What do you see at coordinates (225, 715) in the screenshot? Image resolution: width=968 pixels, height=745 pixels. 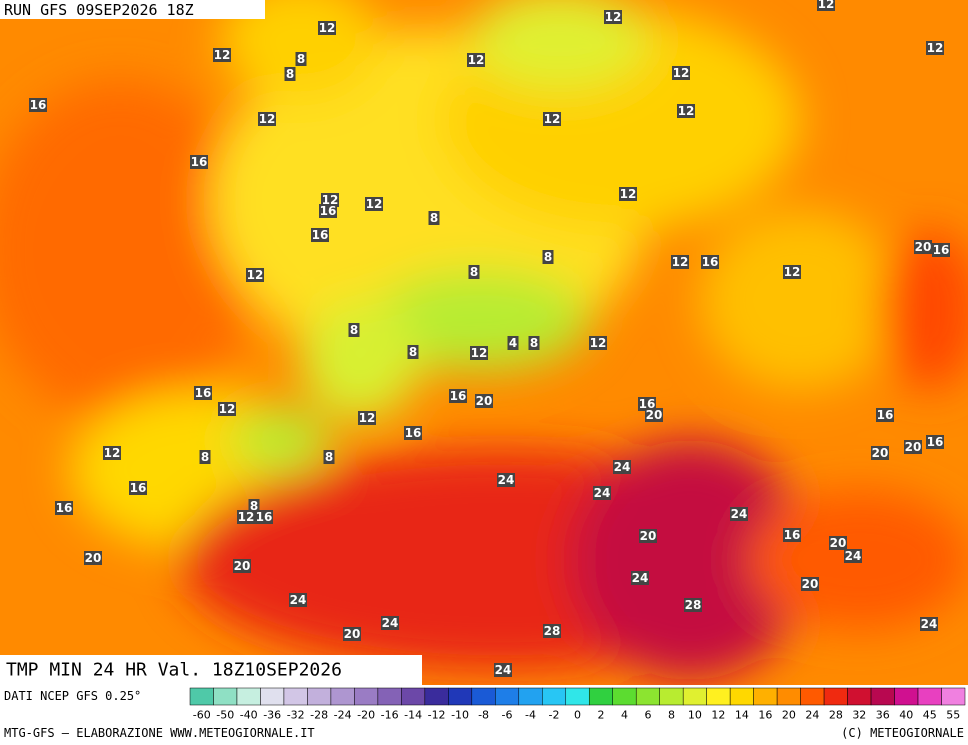 I see `colorbar-tick-label: -50` at bounding box center [225, 715].